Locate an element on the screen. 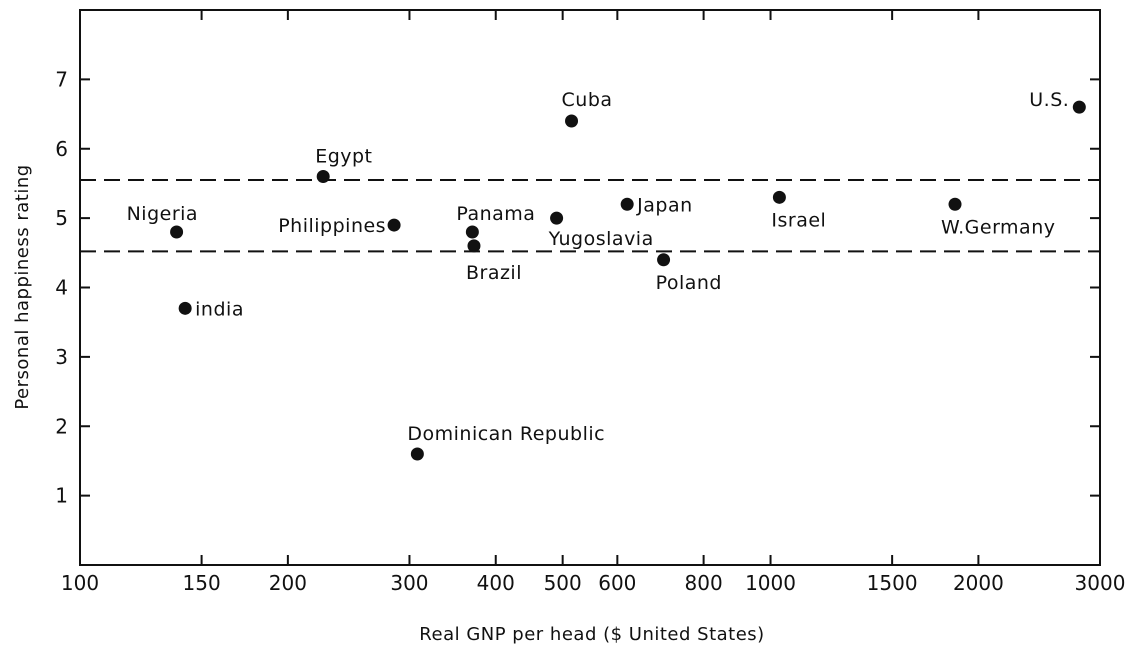 This screenshot has height=645, width=1144. y-tick-label-6: 7 is located at coordinates (61, 79).